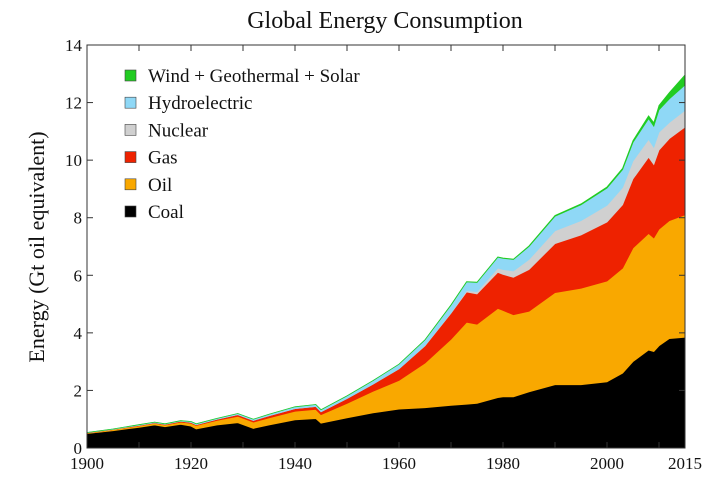  I want to click on y-tick-label: 8, so click(78, 218).